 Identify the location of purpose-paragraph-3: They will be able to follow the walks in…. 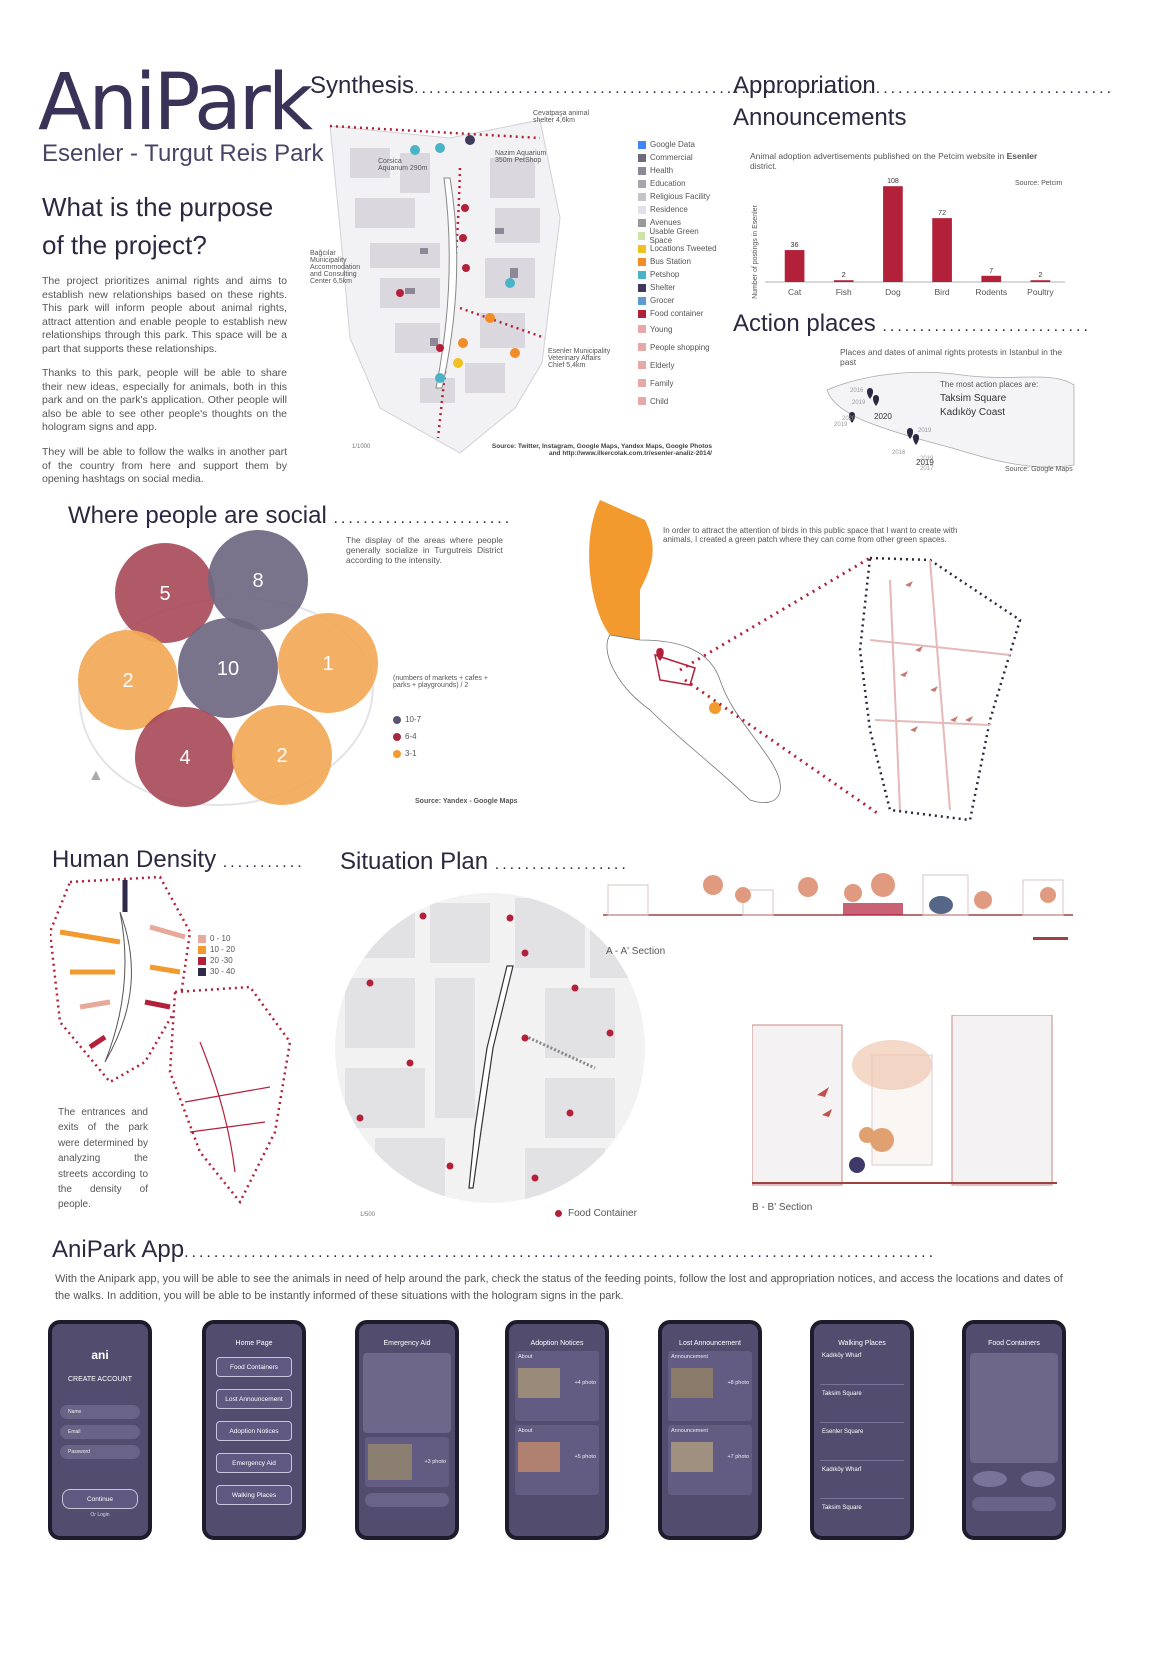
(164, 465).